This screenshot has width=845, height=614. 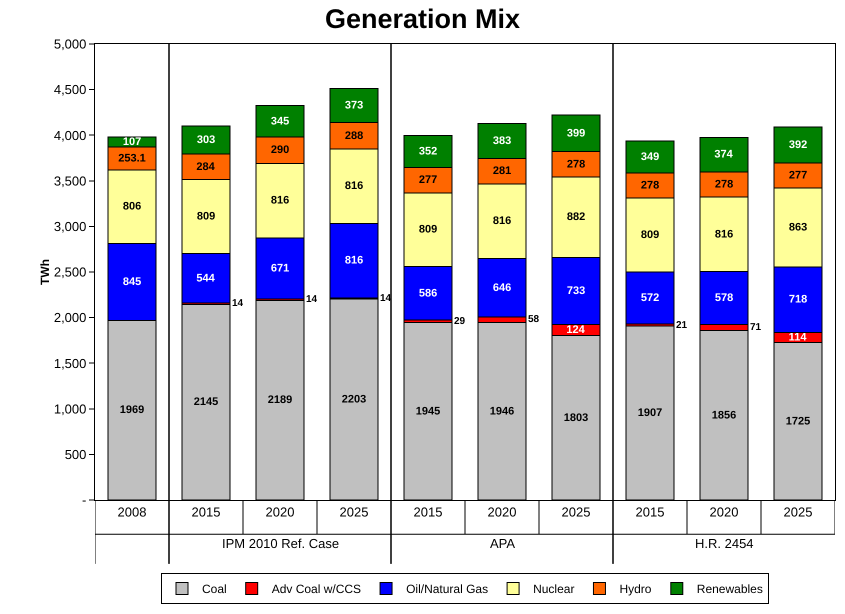 I want to click on y-tick-label: 500, so click(x=75, y=454).